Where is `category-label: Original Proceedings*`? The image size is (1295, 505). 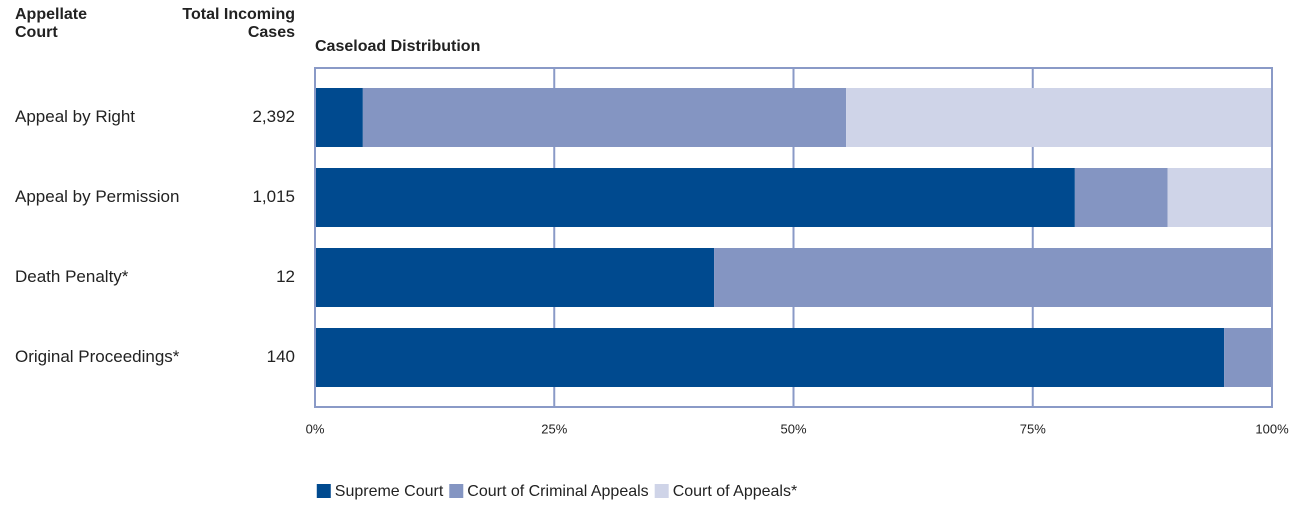 category-label: Original Proceedings* is located at coordinates (97, 356).